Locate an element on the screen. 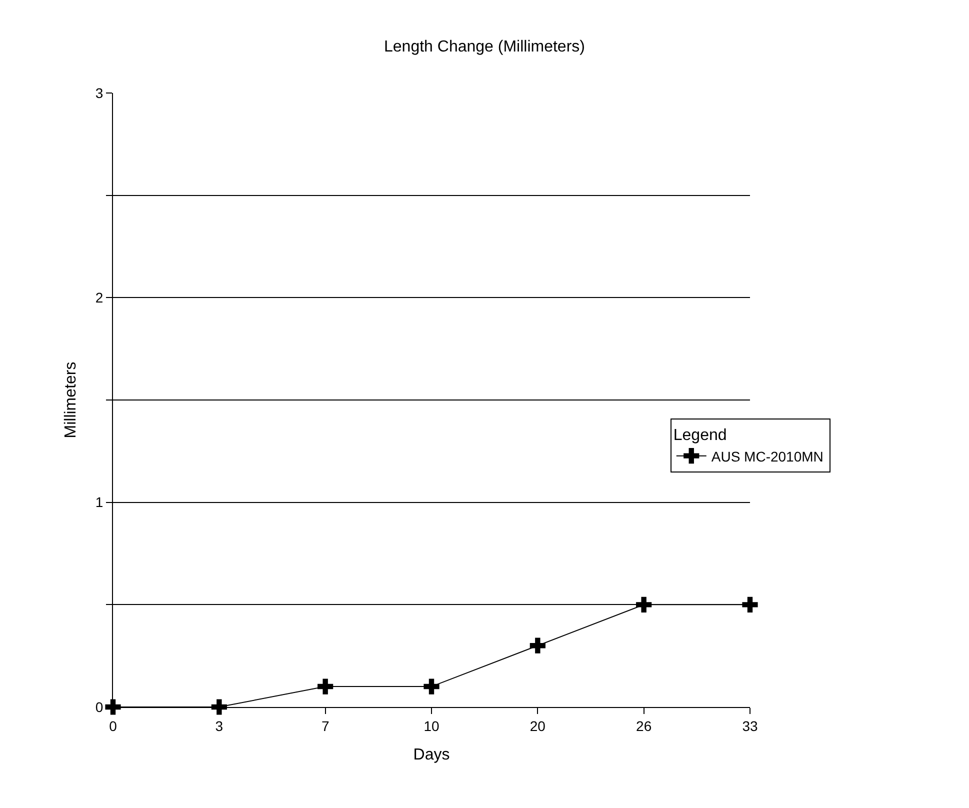 The image size is (969, 808). y-tick-label: 3 is located at coordinates (99, 92).